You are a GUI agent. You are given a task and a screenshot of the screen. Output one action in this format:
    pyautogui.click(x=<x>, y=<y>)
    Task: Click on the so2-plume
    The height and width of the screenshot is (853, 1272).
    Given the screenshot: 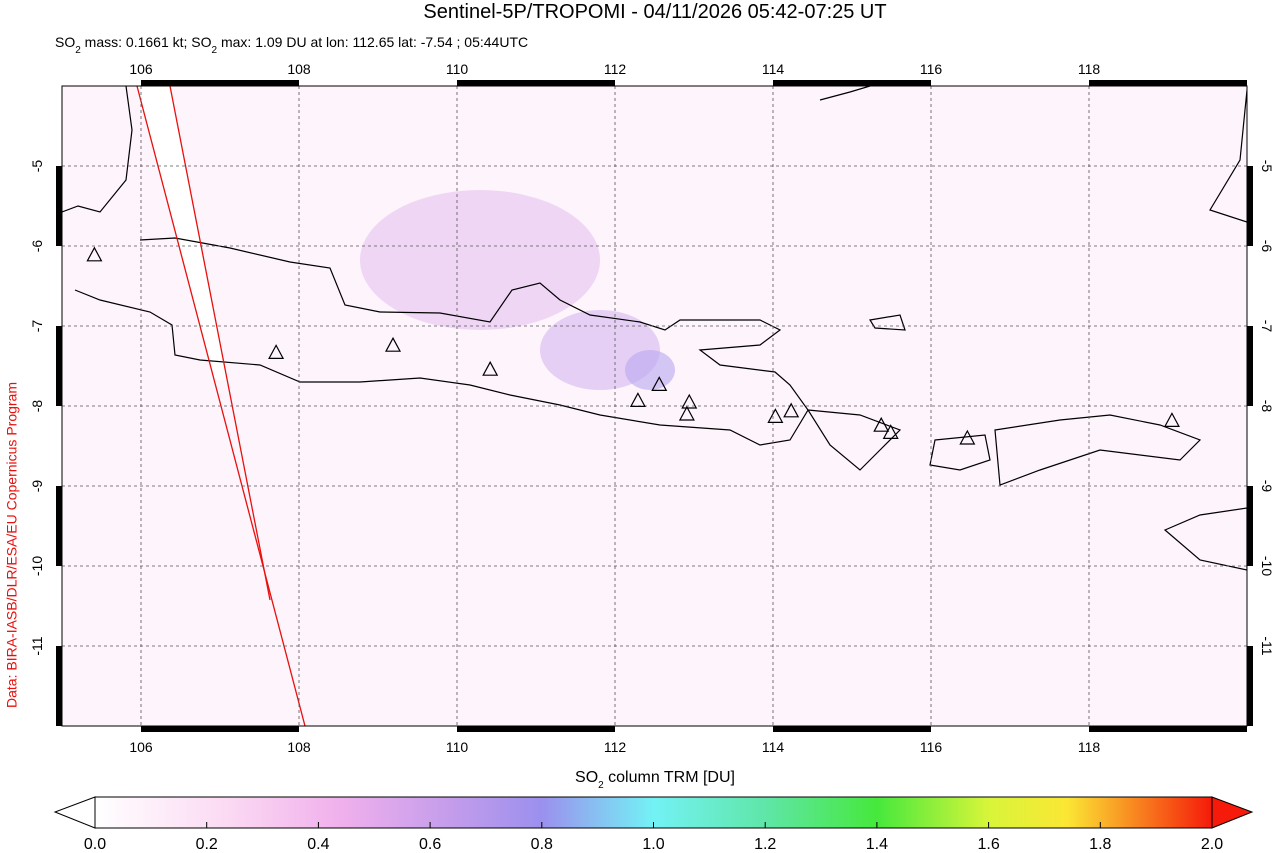 What is the action you would take?
    pyautogui.click(x=480, y=260)
    